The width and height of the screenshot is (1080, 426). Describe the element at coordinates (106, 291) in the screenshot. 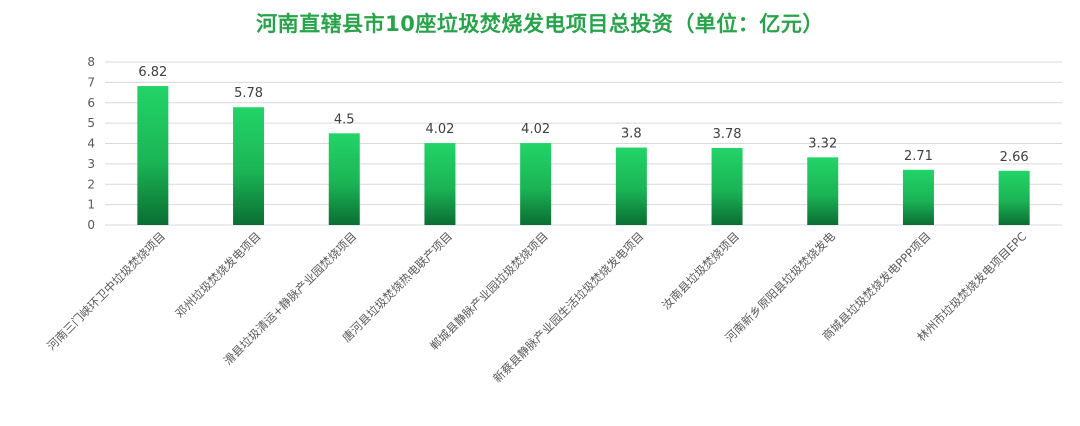

I see `x-tick-label: 河南三门峡环卫中垃圾焚烧项目` at that location.